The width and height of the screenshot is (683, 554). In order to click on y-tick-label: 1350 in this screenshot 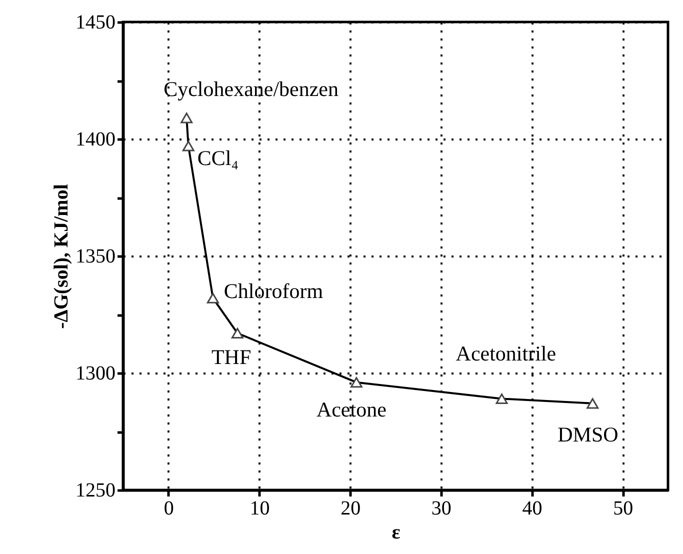, I will do `click(96, 257)`.